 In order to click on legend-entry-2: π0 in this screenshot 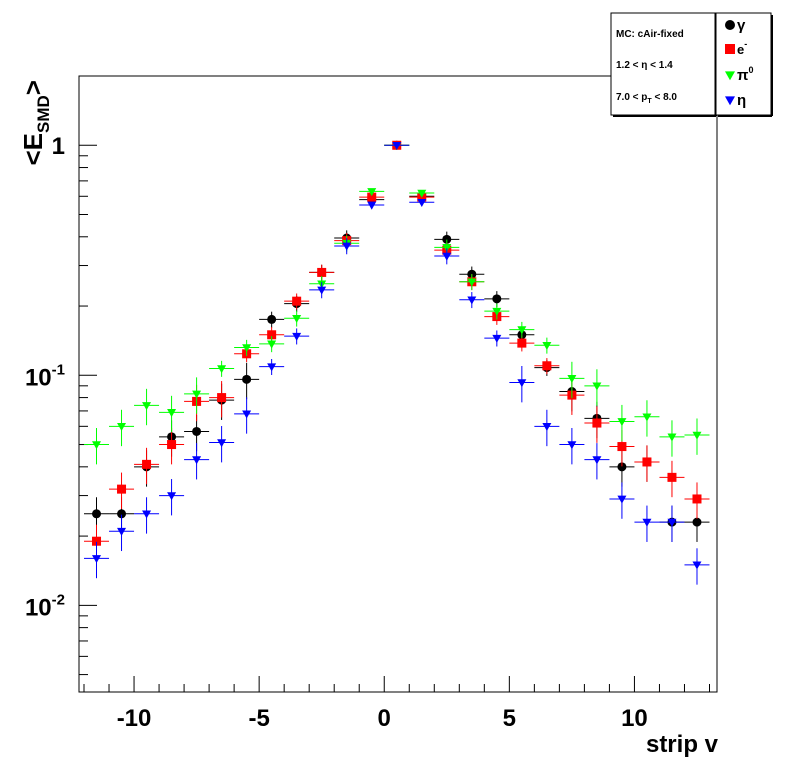, I will do `click(739, 74)`.